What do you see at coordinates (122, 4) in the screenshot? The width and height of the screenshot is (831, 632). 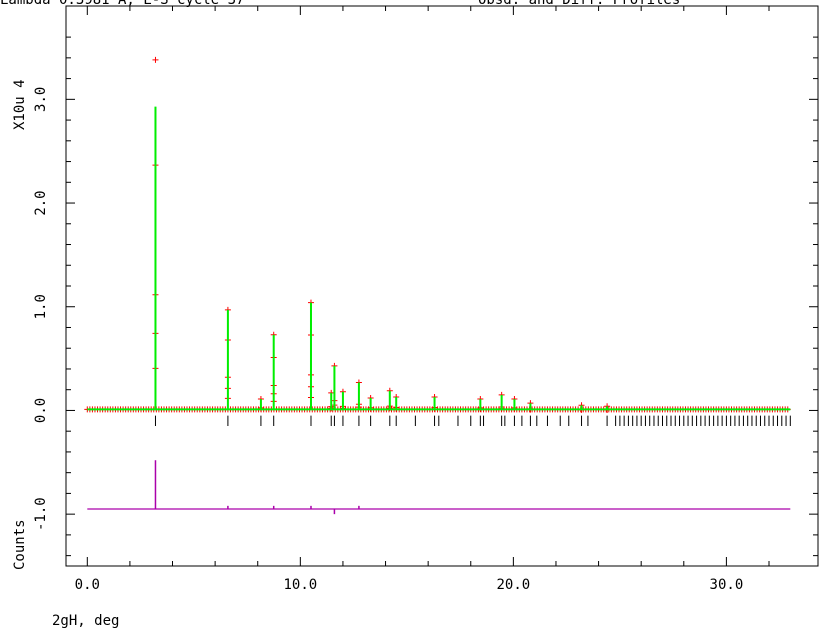 I see `chart-title-left: Lambda 0.3981 A, L-S cycle 37` at bounding box center [122, 4].